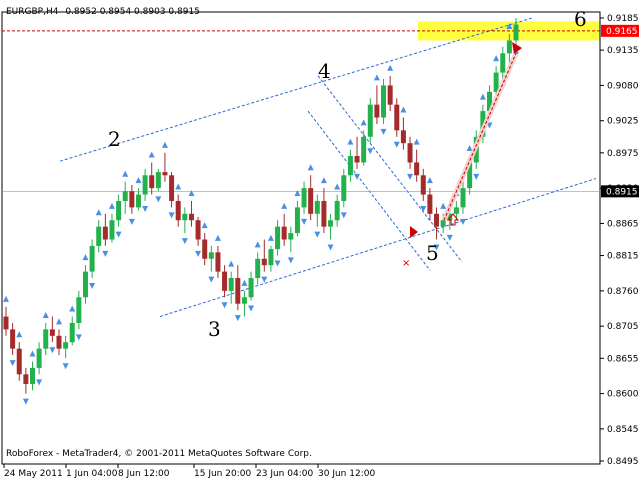 The height and width of the screenshot is (480, 640). I want to click on y-tick-label: 0.9185, so click(623, 19).